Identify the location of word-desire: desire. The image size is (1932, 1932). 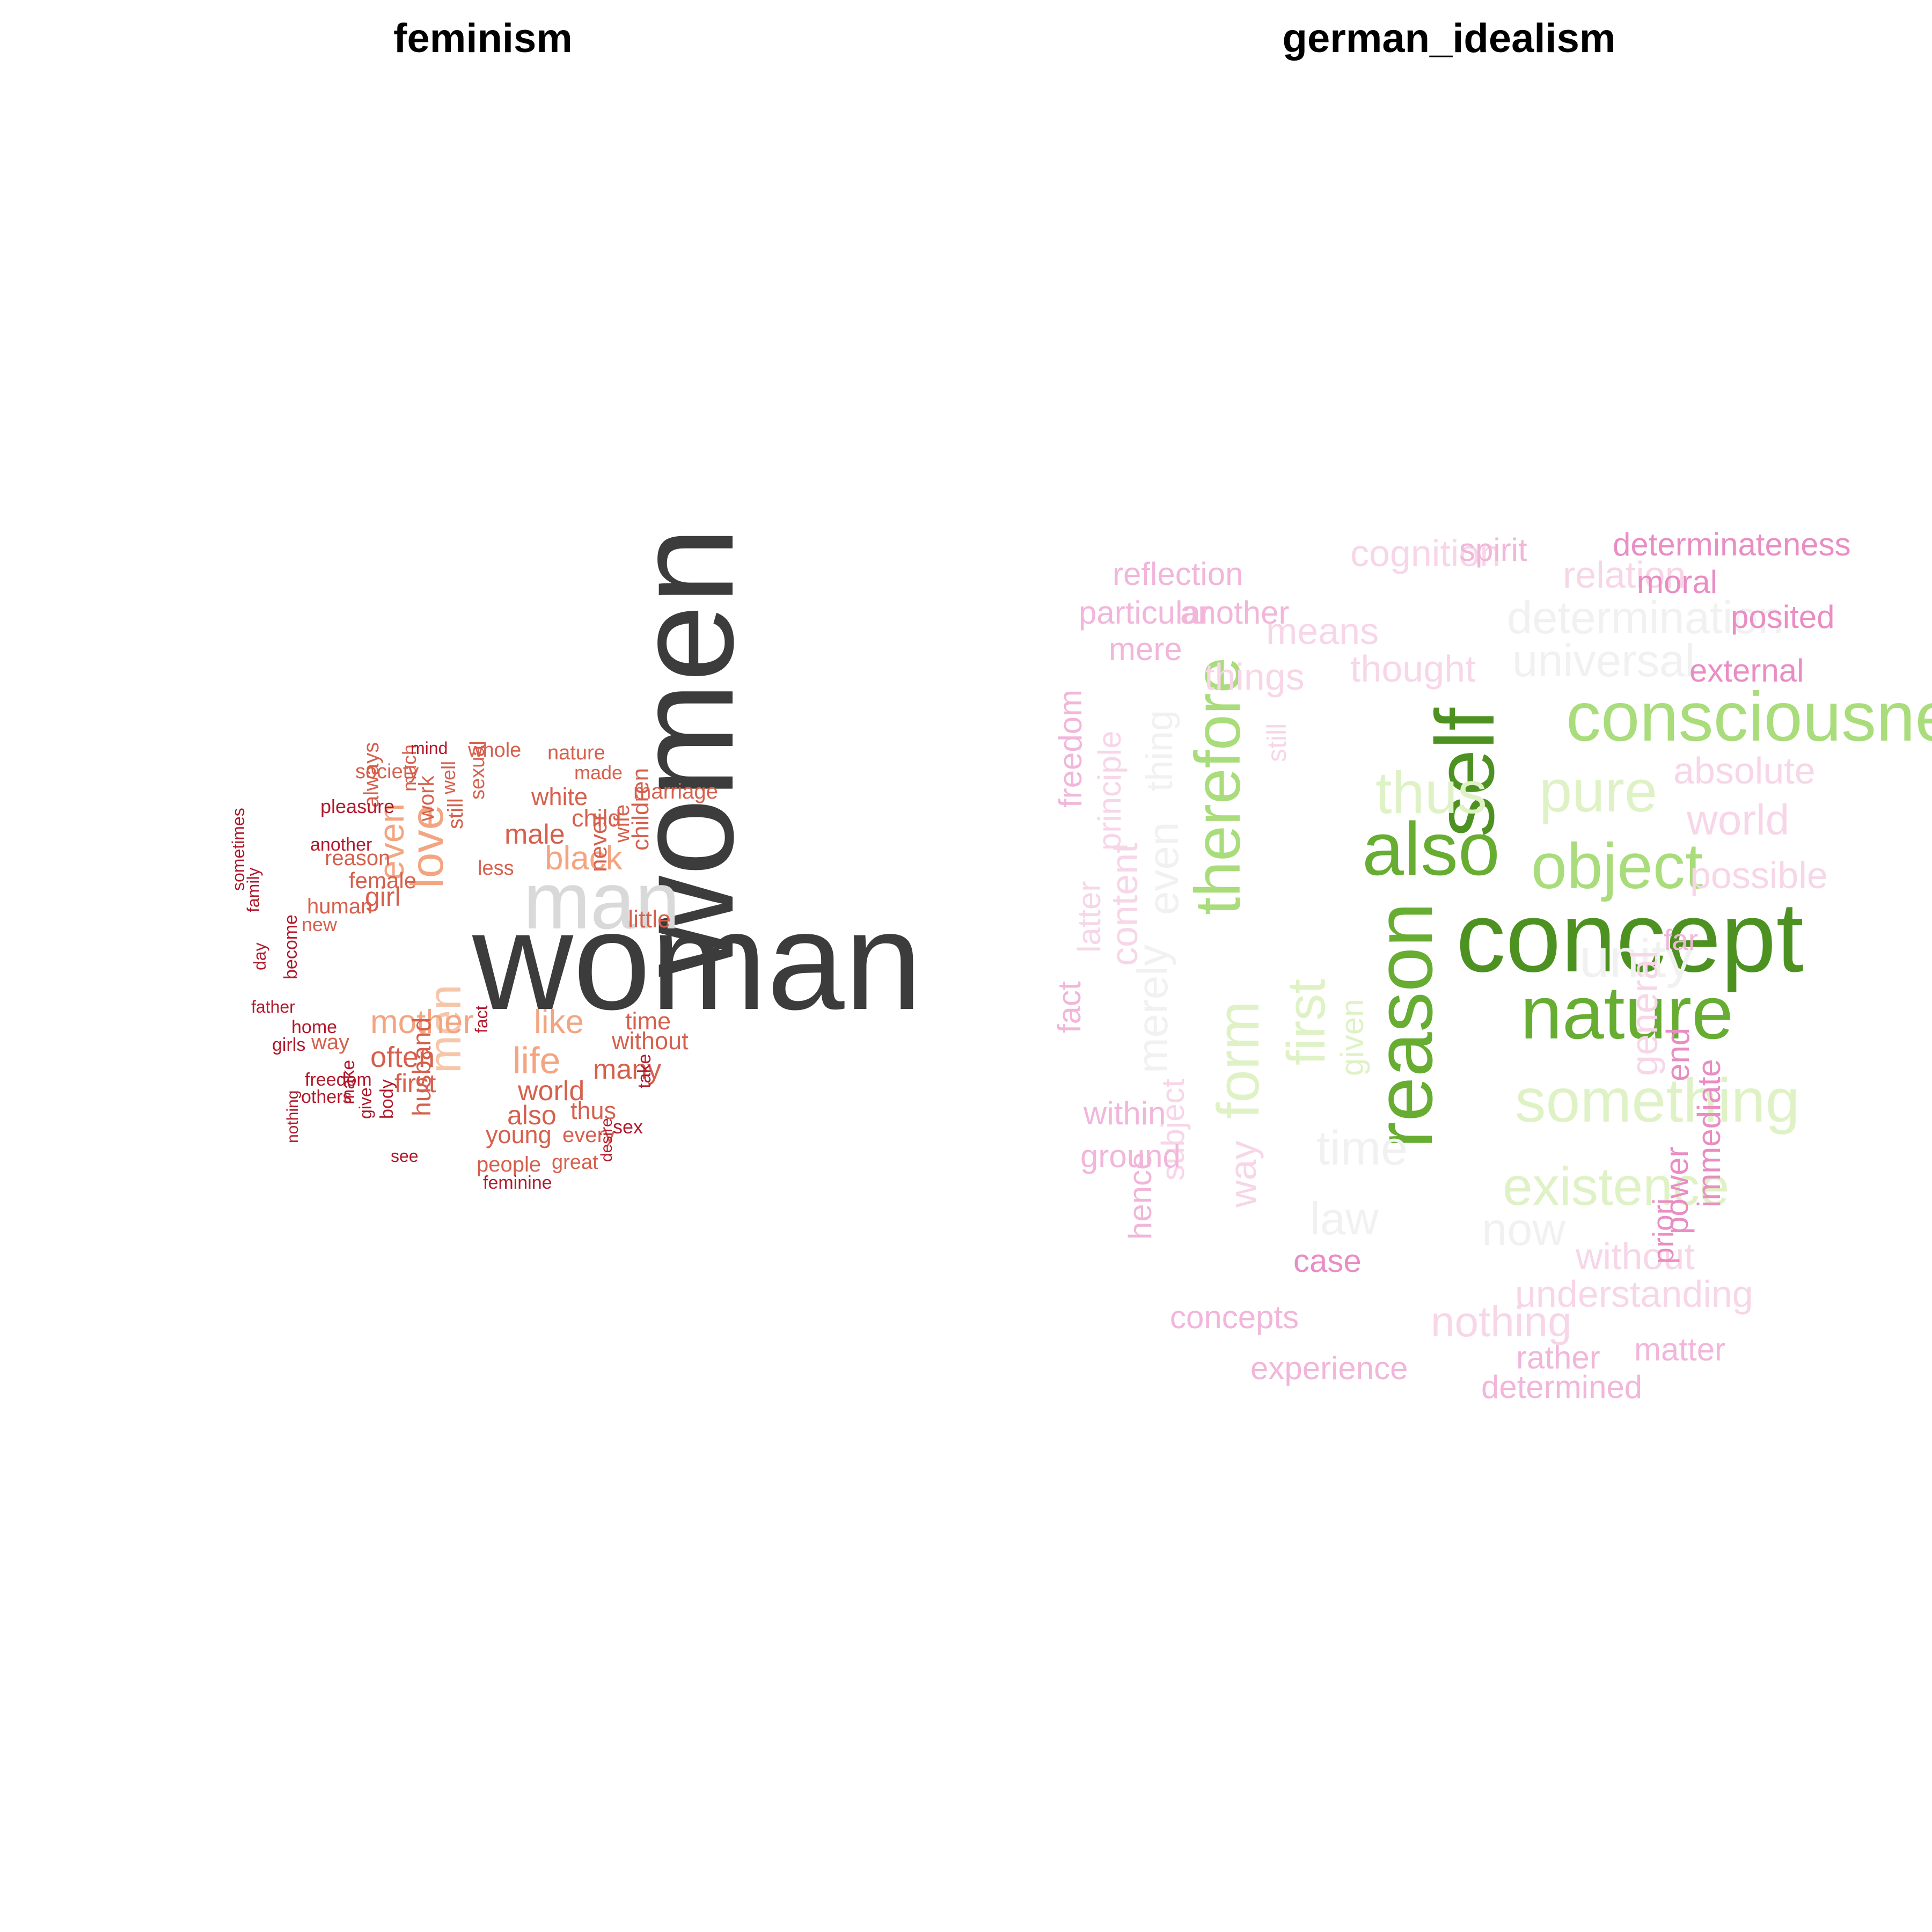
(607, 1140).